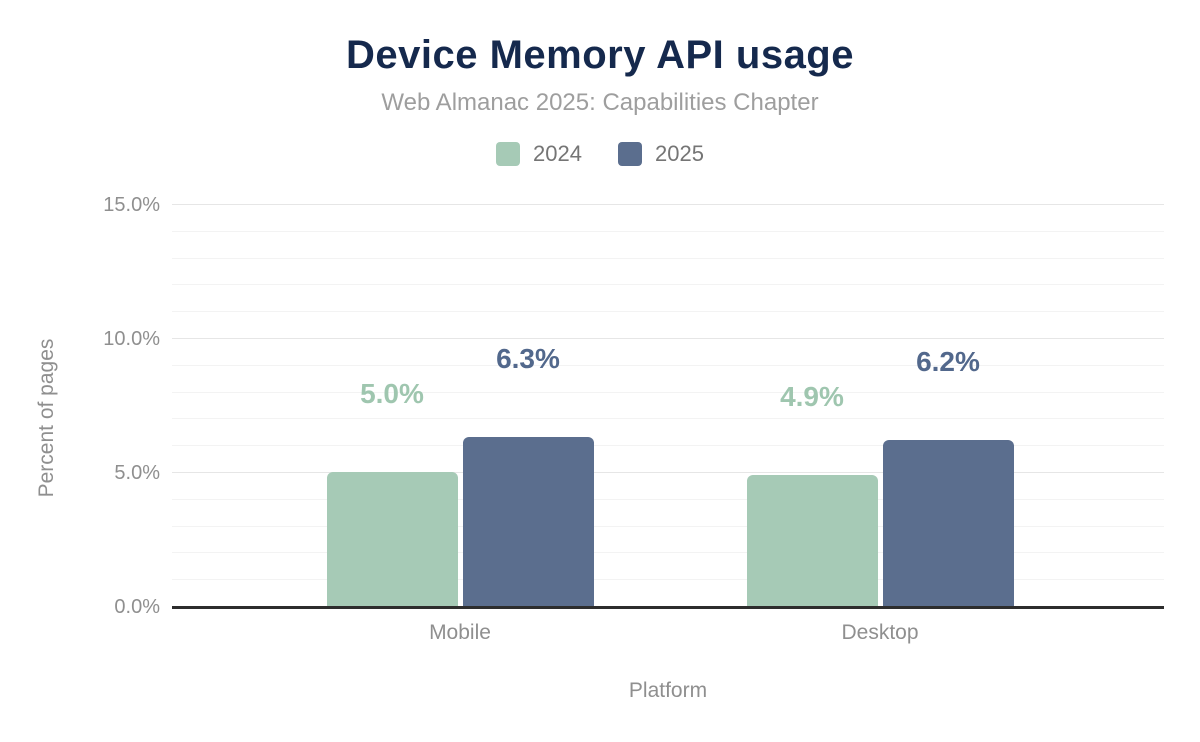 This screenshot has width=1200, height=742. What do you see at coordinates (131, 339) in the screenshot?
I see `y-tick-label-10.0%: 10.0%` at bounding box center [131, 339].